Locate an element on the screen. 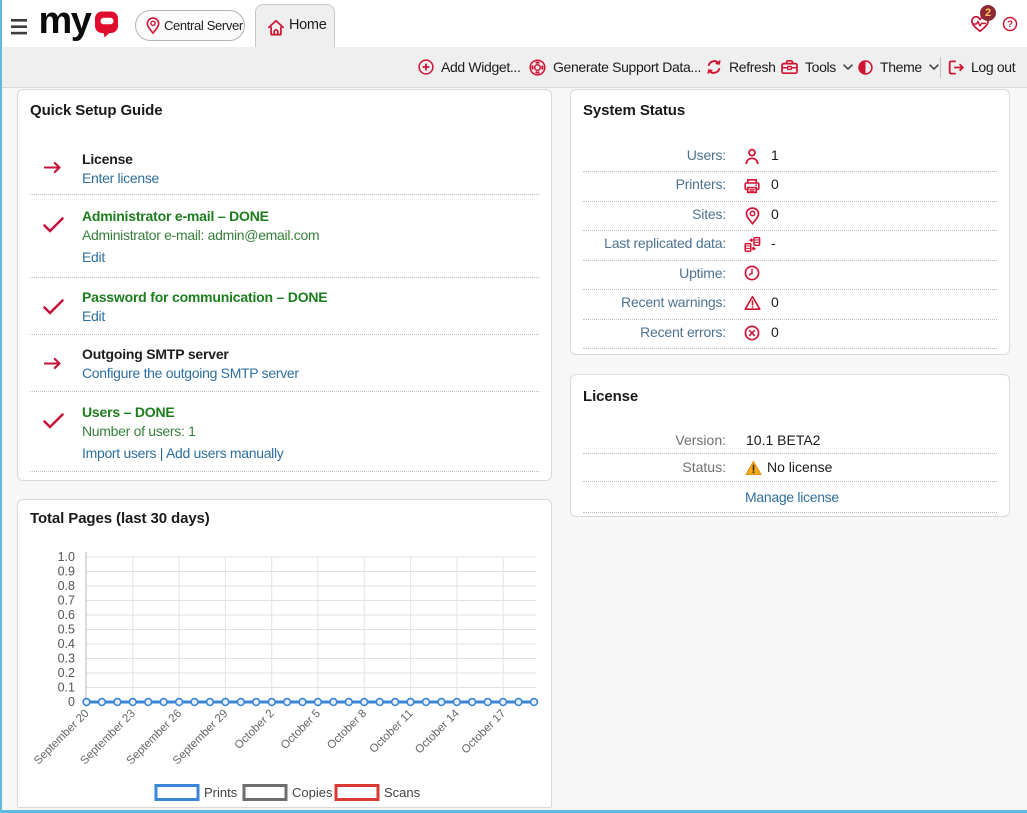 The image size is (1027, 813). svg-text: 0.2 is located at coordinates (66, 673).